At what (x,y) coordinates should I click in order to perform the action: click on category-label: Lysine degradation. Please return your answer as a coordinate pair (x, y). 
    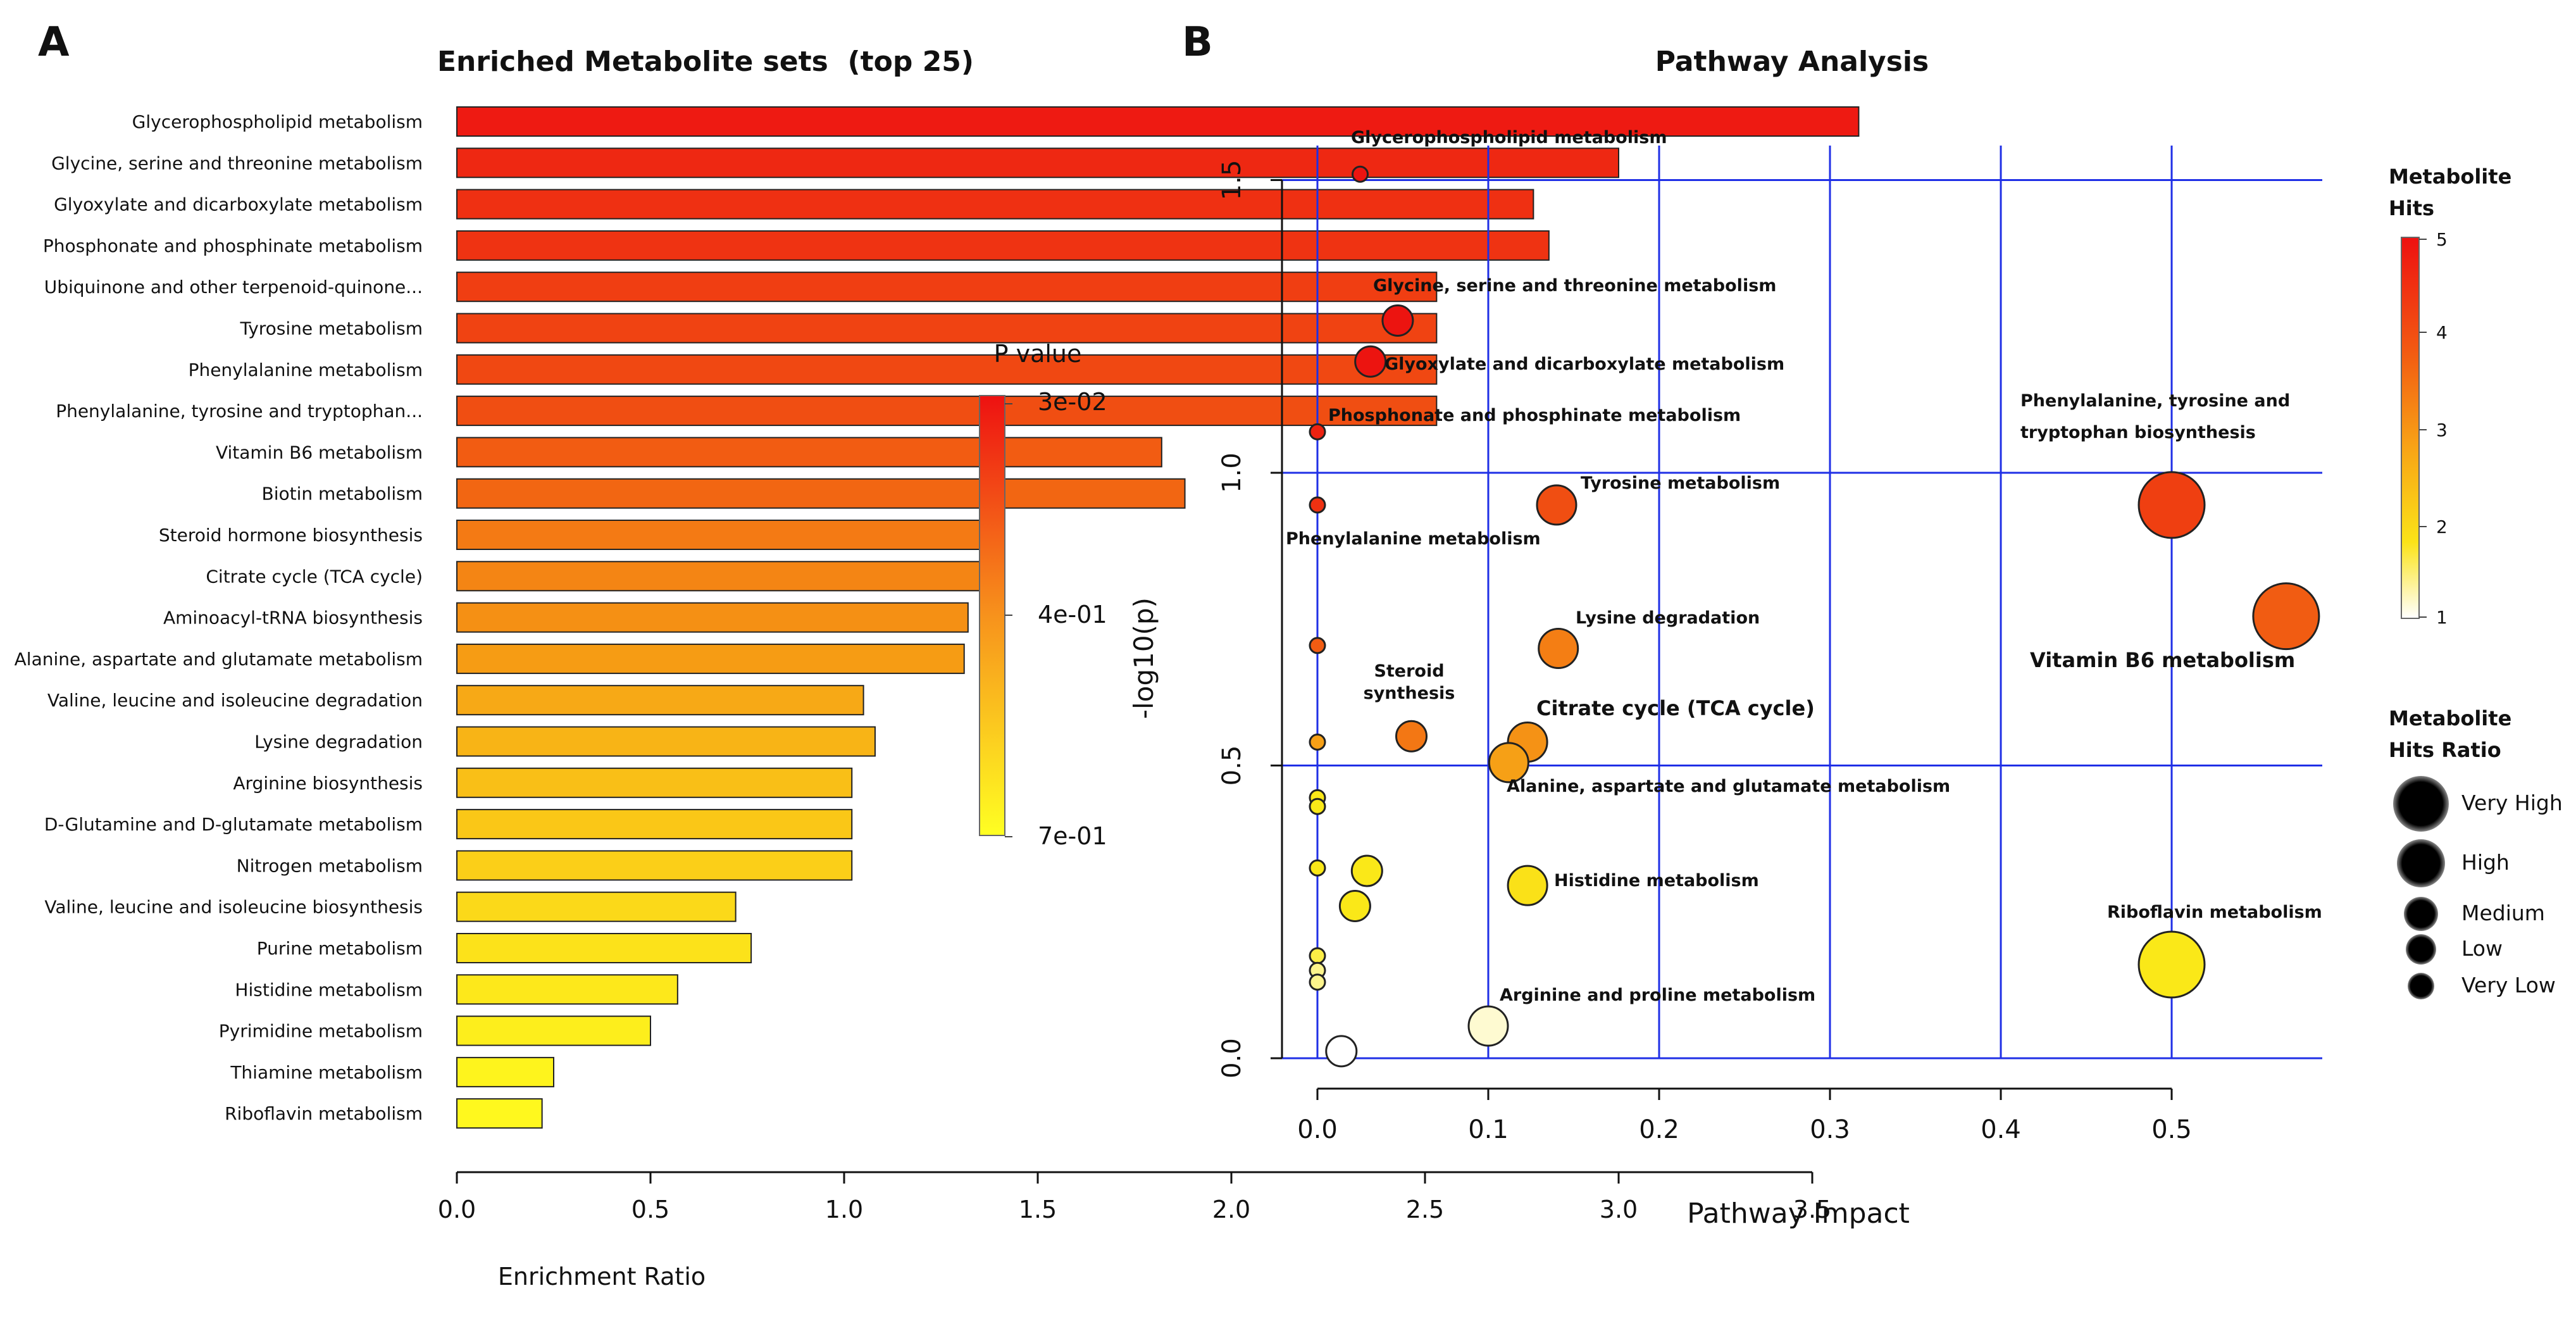
    Looking at the image, I should click on (339, 742).